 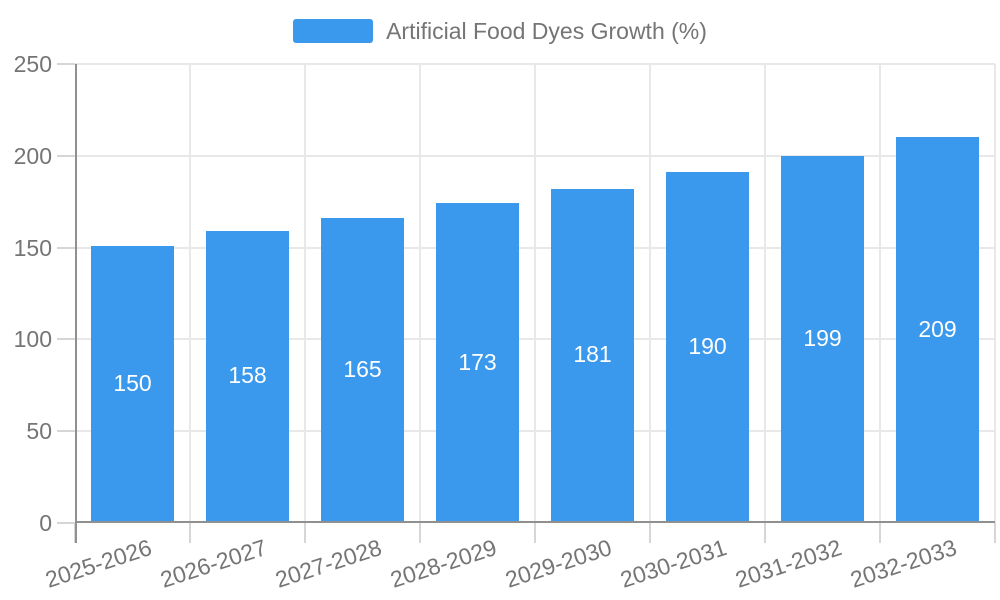 I want to click on bar: 190, so click(x=707, y=346).